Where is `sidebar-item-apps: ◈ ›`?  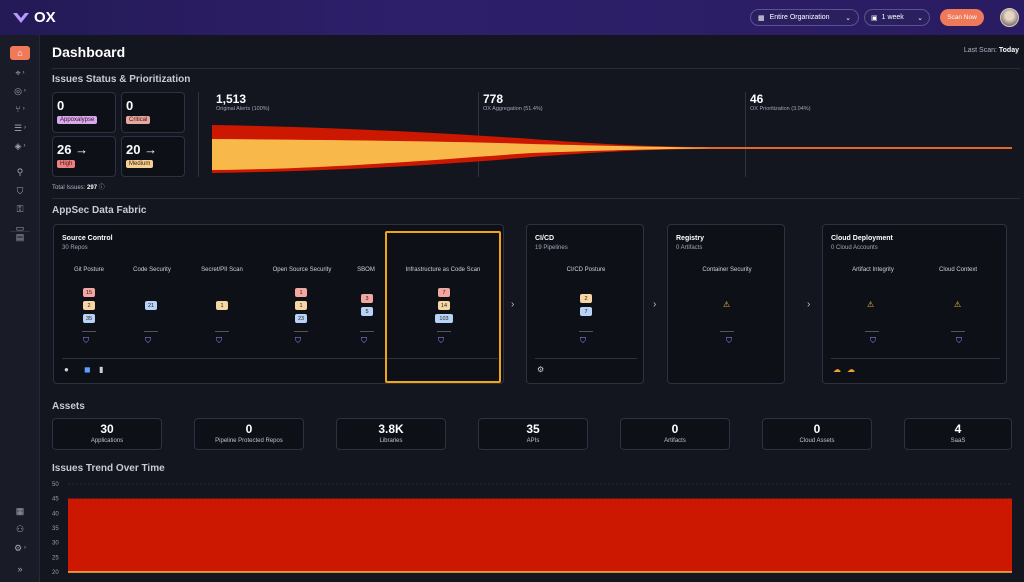
sidebar-item-apps: ◈ › is located at coordinates (20, 146).